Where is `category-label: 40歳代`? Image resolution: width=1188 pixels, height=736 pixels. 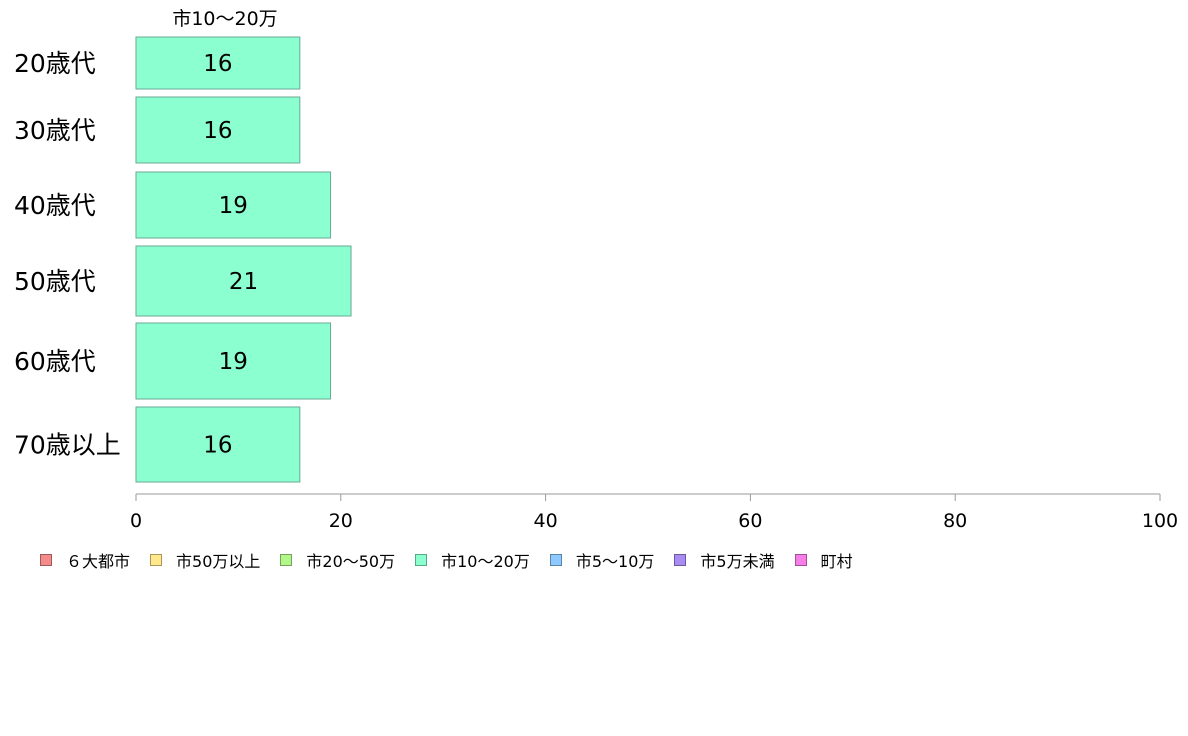 category-label: 40歳代 is located at coordinates (55, 205).